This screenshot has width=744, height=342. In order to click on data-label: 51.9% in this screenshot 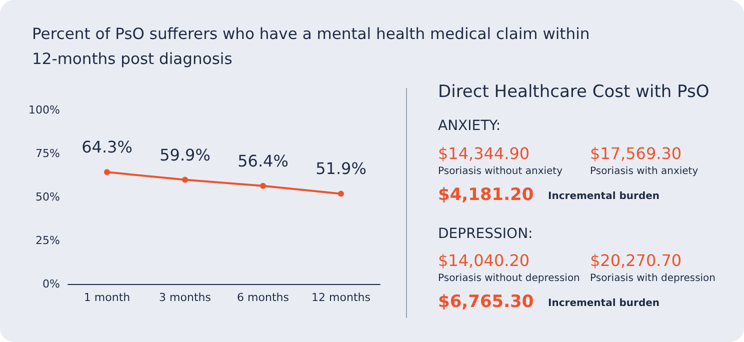, I will do `click(341, 168)`.